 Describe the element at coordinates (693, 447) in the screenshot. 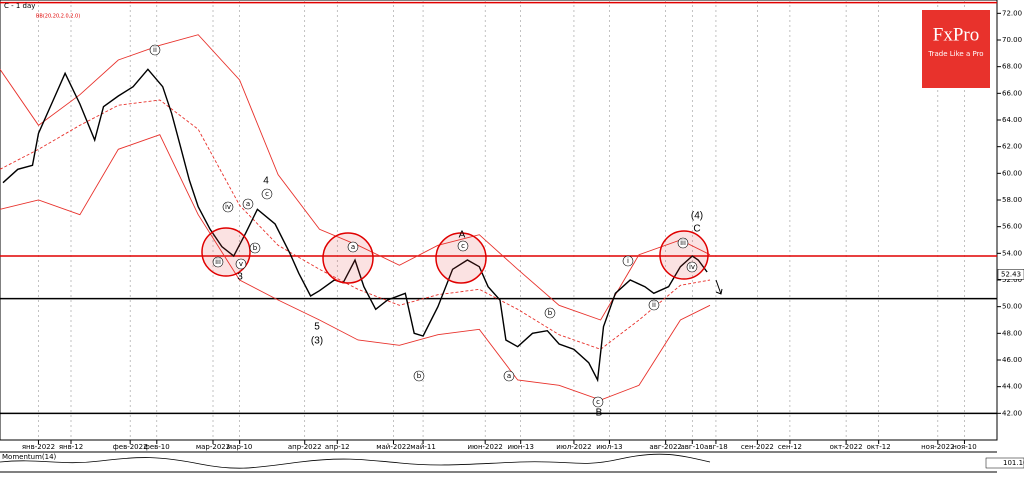

I see `x-tick-label: авг-10` at that location.